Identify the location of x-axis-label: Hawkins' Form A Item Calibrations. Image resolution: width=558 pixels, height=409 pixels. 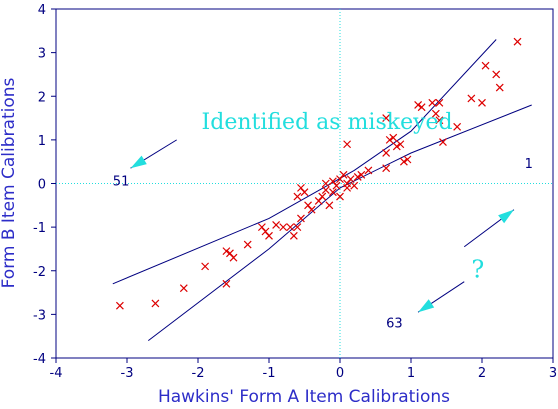
(304, 397).